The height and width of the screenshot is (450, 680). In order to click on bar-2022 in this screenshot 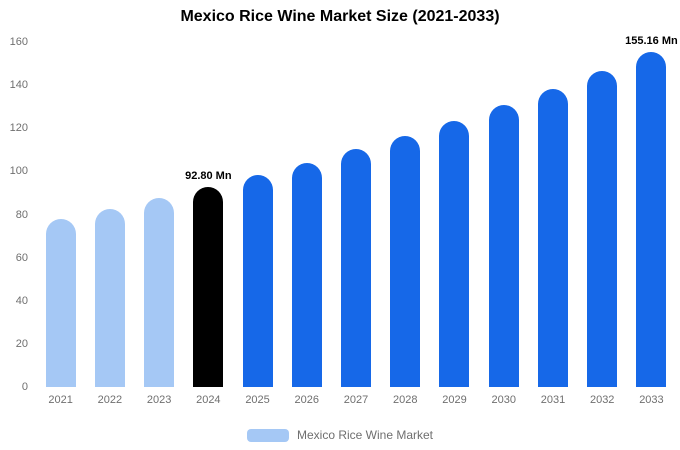, I will do `click(109, 297)`.